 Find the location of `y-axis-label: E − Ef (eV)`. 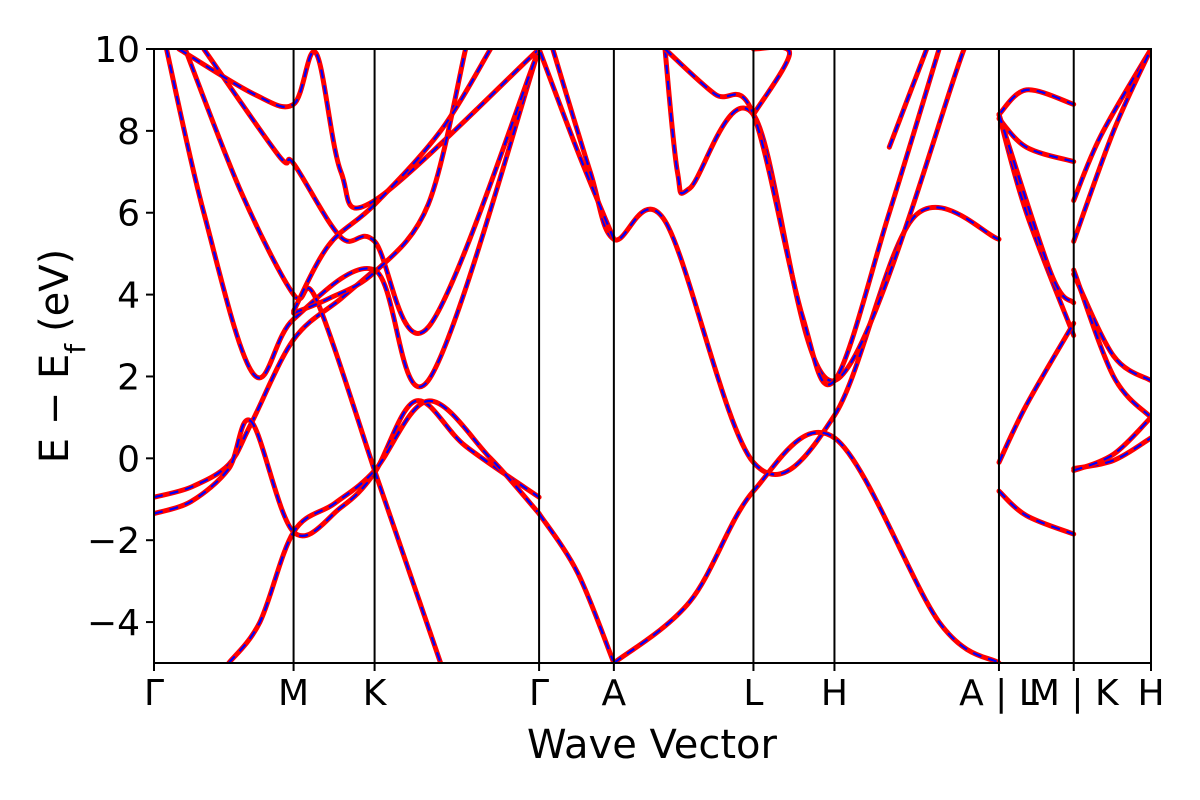

y-axis-label: E − Ef (eV) is located at coordinates (62, 356).